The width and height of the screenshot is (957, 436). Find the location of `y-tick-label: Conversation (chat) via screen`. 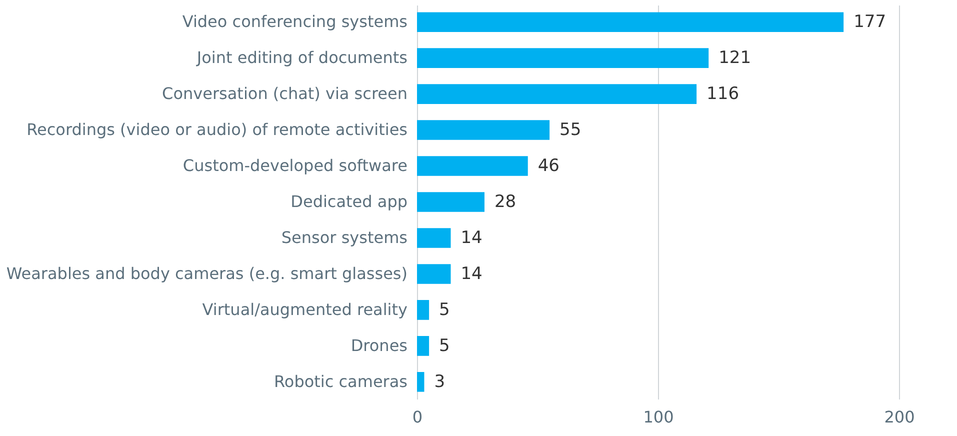

y-tick-label: Conversation (chat) via screen is located at coordinates (285, 94).